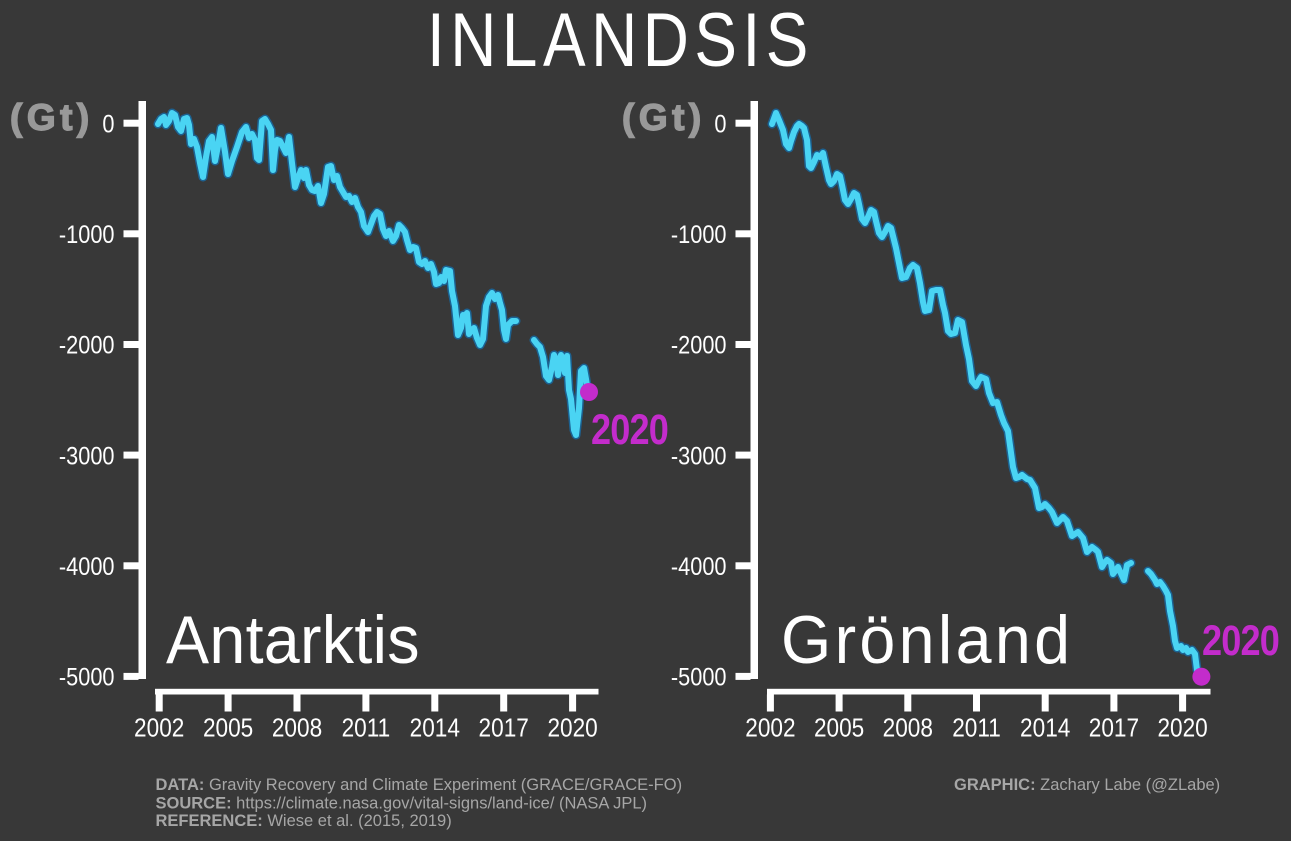 The image size is (1291, 841). Describe the element at coordinates (620, 41) in the screenshot. I see `svg-text: INLANDSIS` at that location.